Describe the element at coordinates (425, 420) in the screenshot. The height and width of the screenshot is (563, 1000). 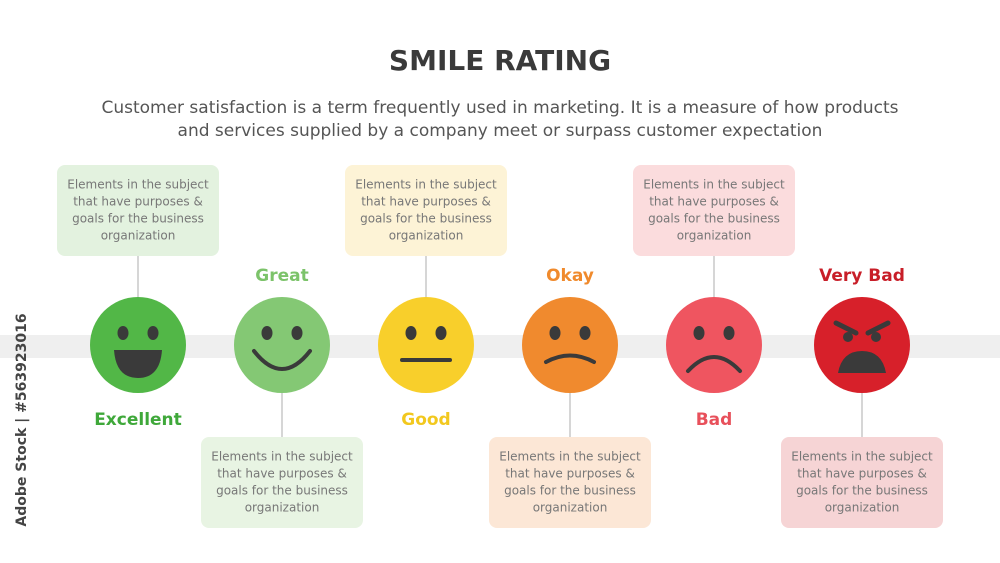
I see `rating-label: Good` at that location.